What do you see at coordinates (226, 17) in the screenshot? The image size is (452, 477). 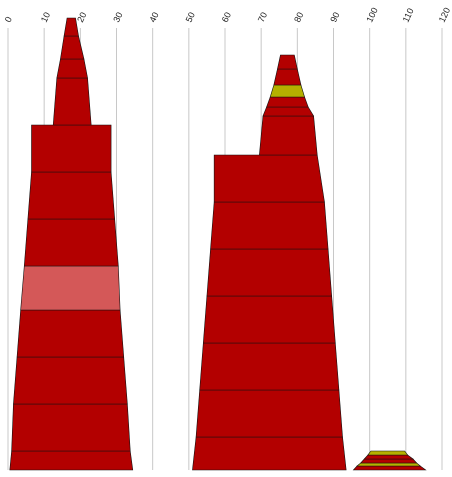 I see `x-tick-label: 60` at bounding box center [226, 17].